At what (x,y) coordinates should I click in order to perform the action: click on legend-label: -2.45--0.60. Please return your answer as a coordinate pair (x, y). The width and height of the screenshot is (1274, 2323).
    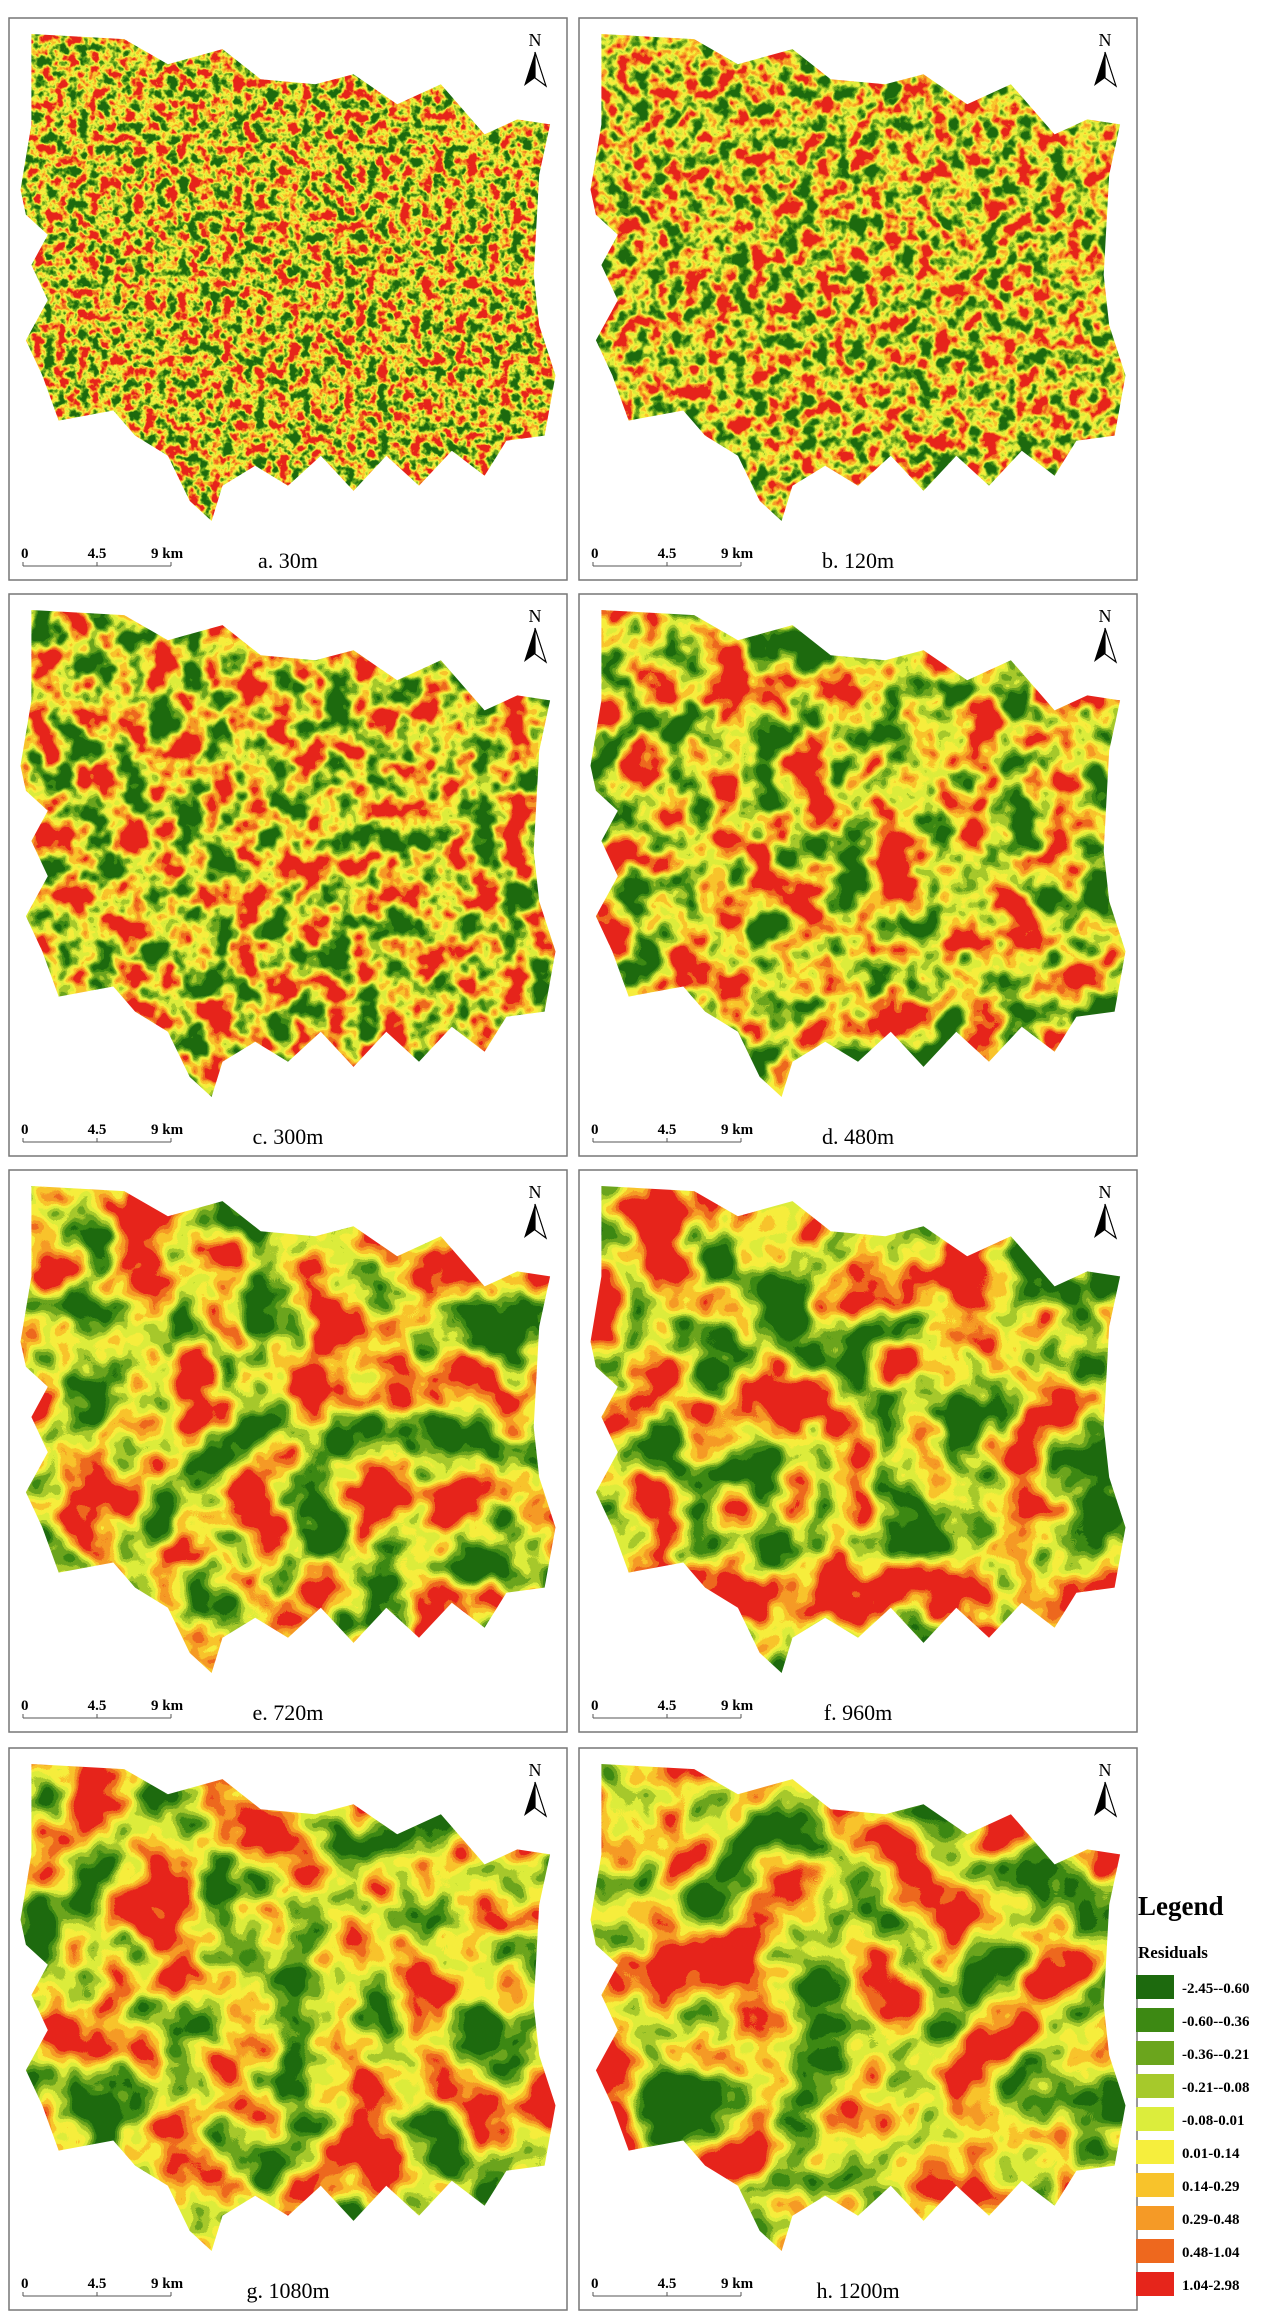
    Looking at the image, I should click on (1216, 1989).